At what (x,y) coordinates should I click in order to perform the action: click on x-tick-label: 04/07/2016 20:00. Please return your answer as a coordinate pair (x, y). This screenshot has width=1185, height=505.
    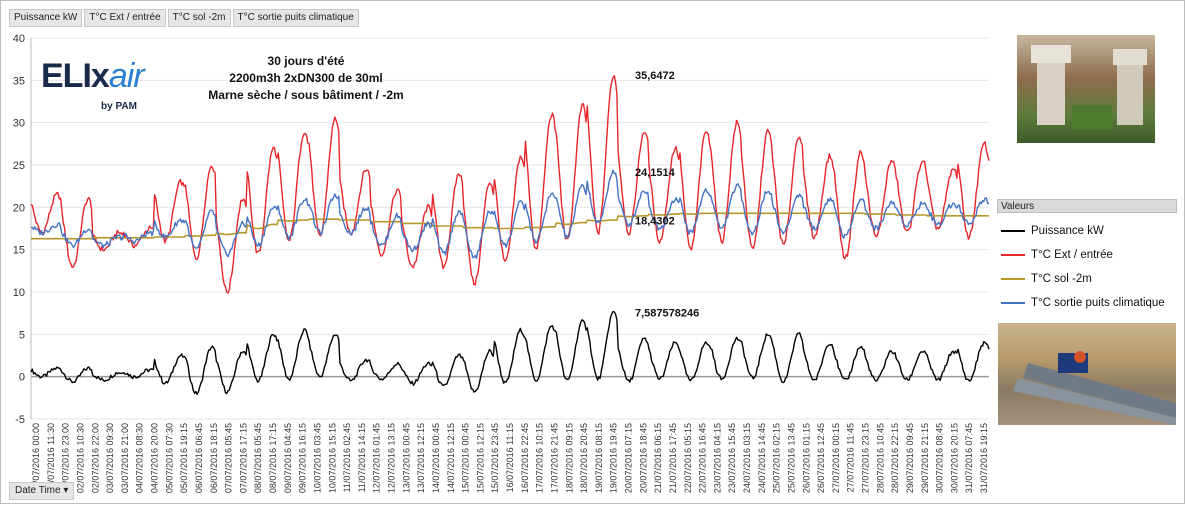
    Looking at the image, I should click on (155, 458).